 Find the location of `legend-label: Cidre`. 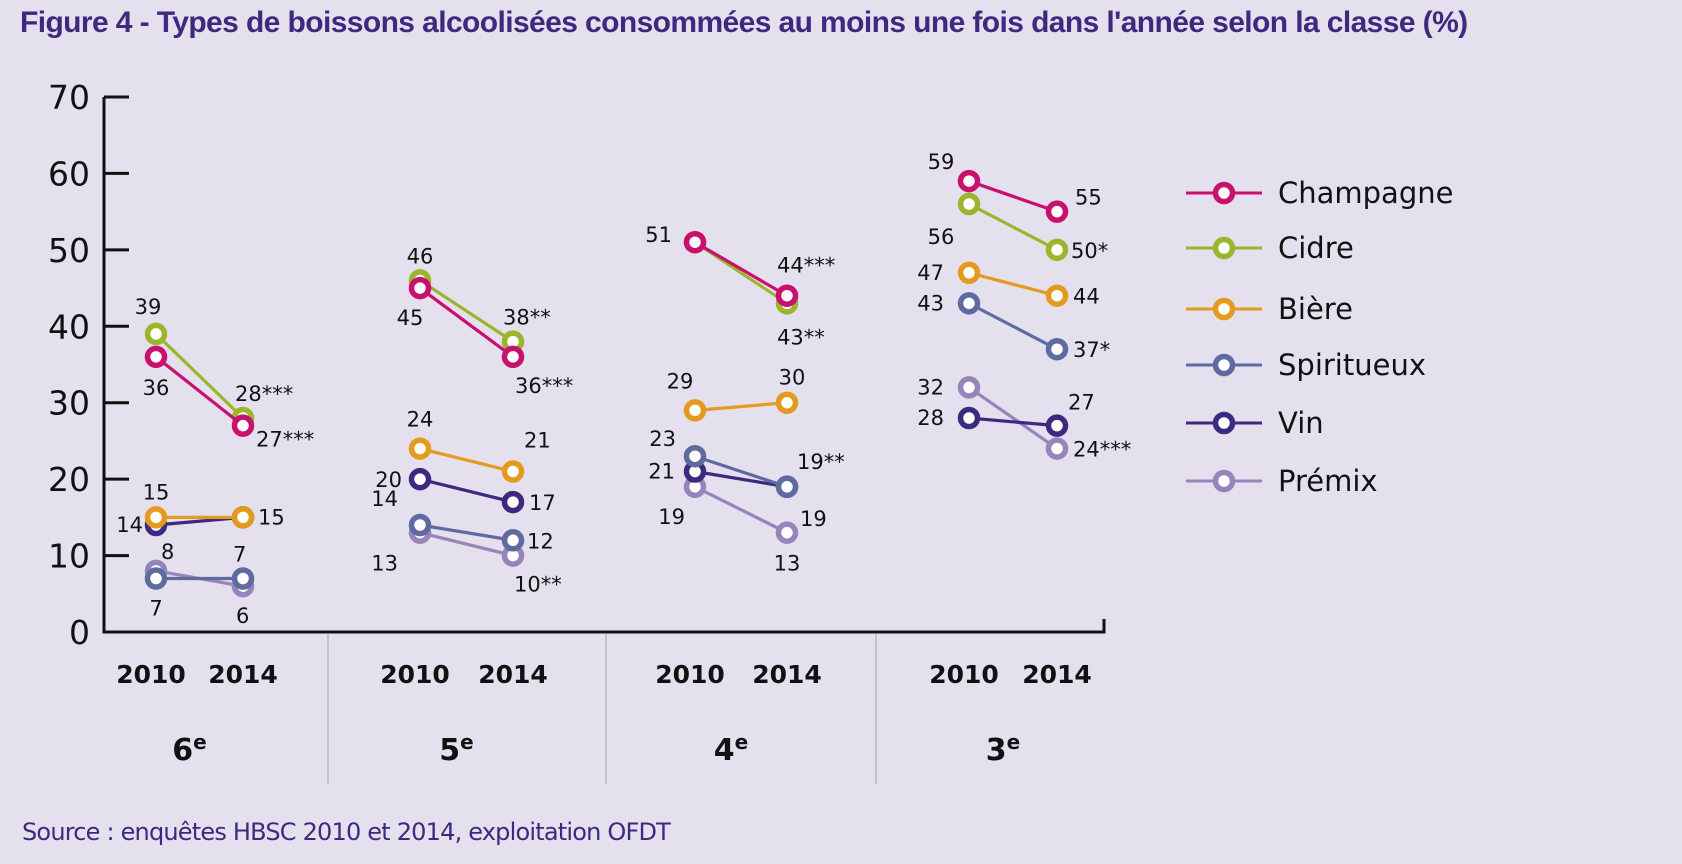

legend-label: Cidre is located at coordinates (1316, 248).